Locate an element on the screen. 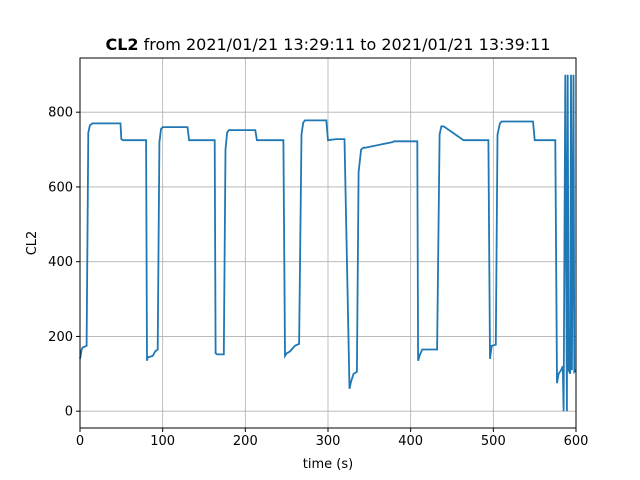  y-axis: 0 200 400 600 800 is located at coordinates (64, 263).